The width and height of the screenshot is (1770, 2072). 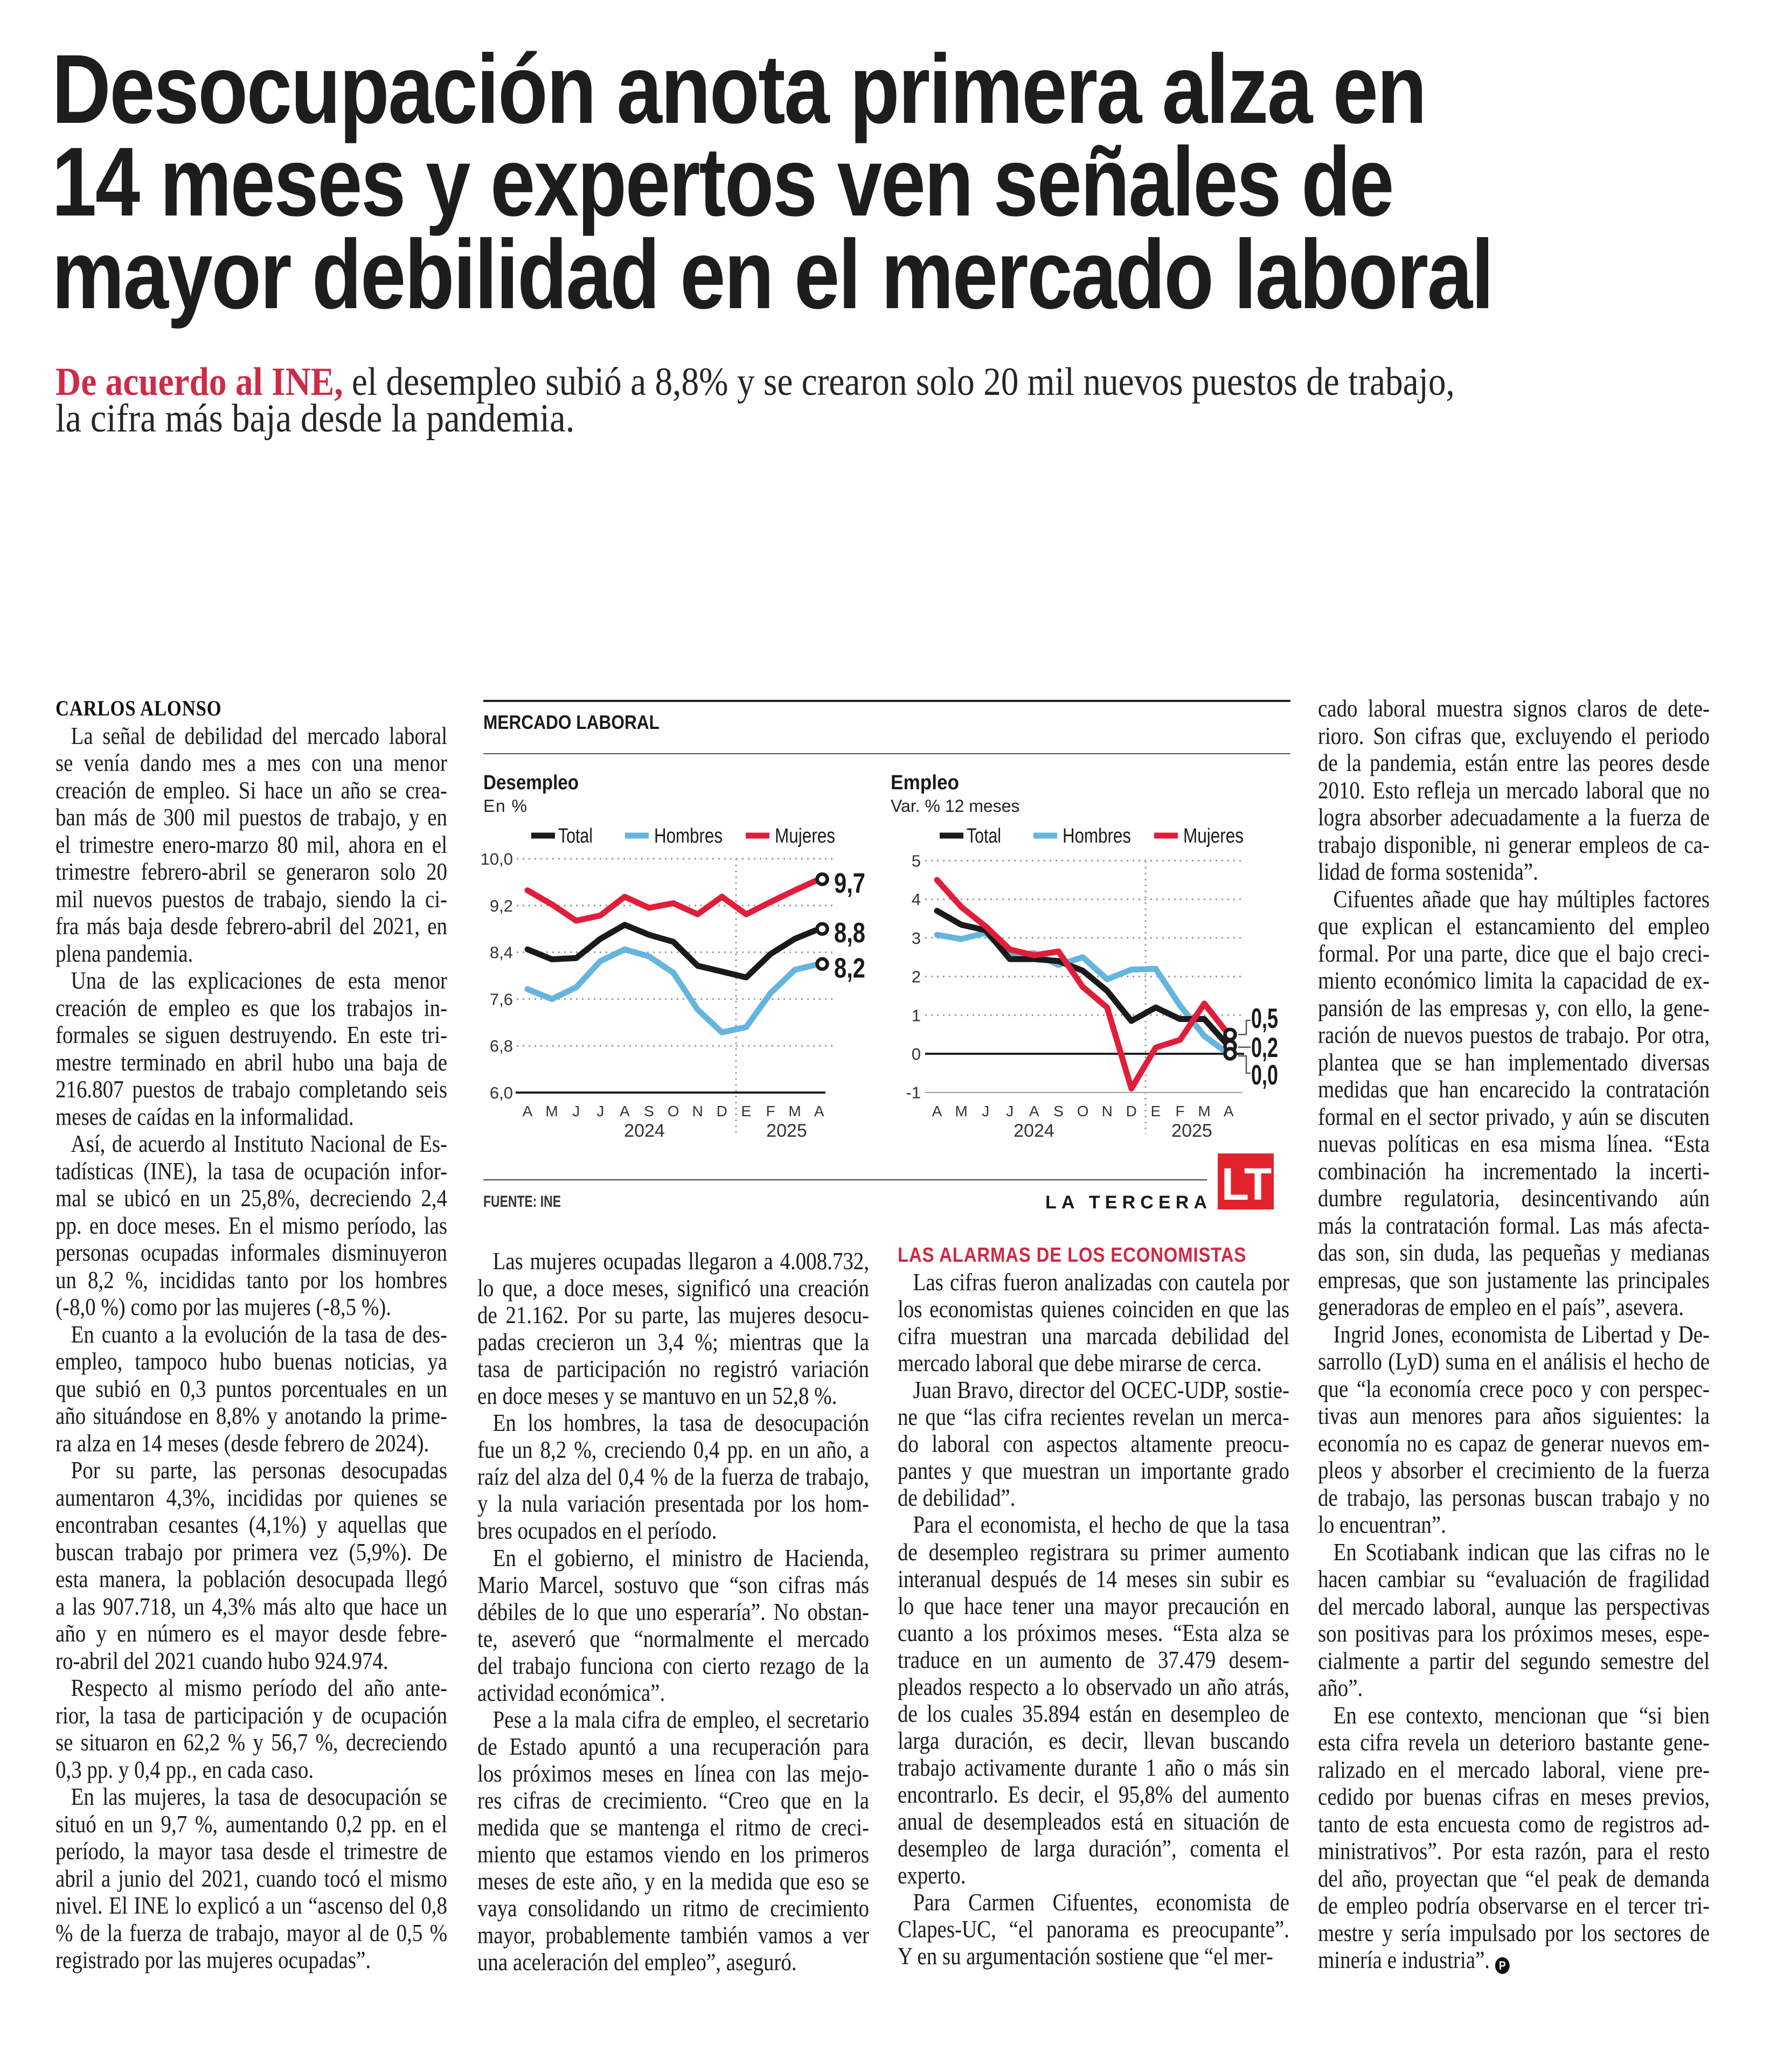 I want to click on svg-text: Var. % 12 meses, so click(x=955, y=806).